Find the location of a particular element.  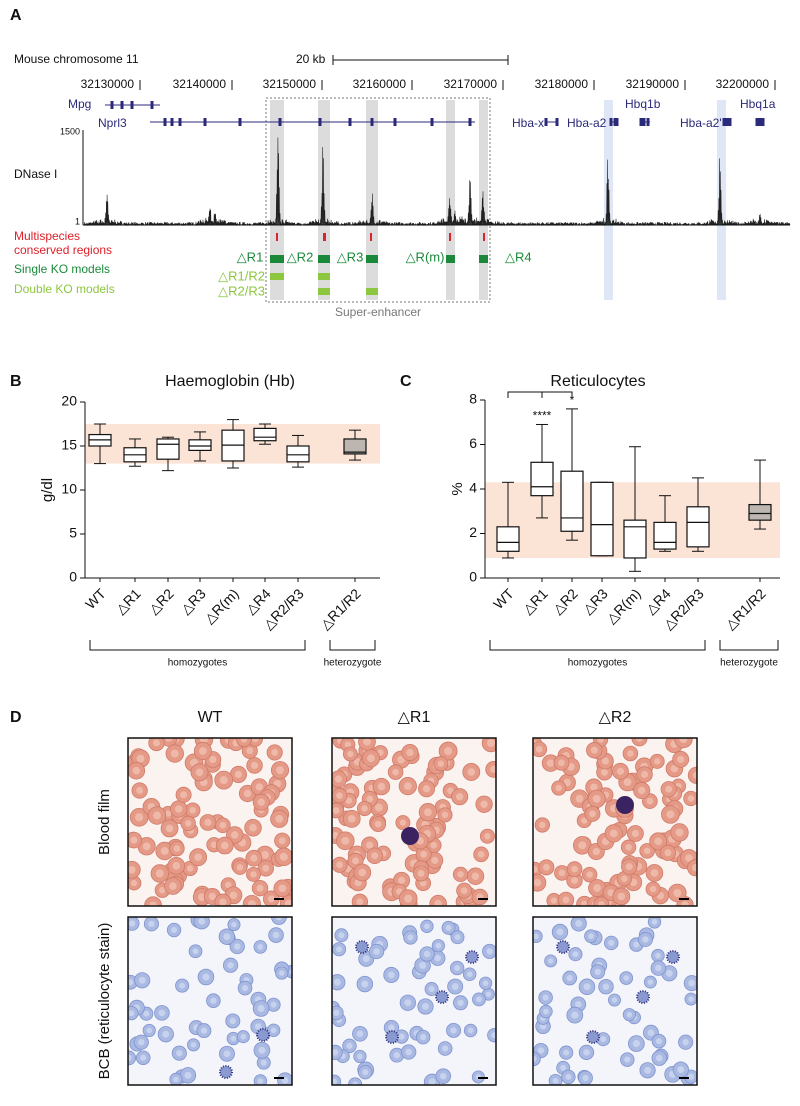

panel-label: B is located at coordinates (16, 381).